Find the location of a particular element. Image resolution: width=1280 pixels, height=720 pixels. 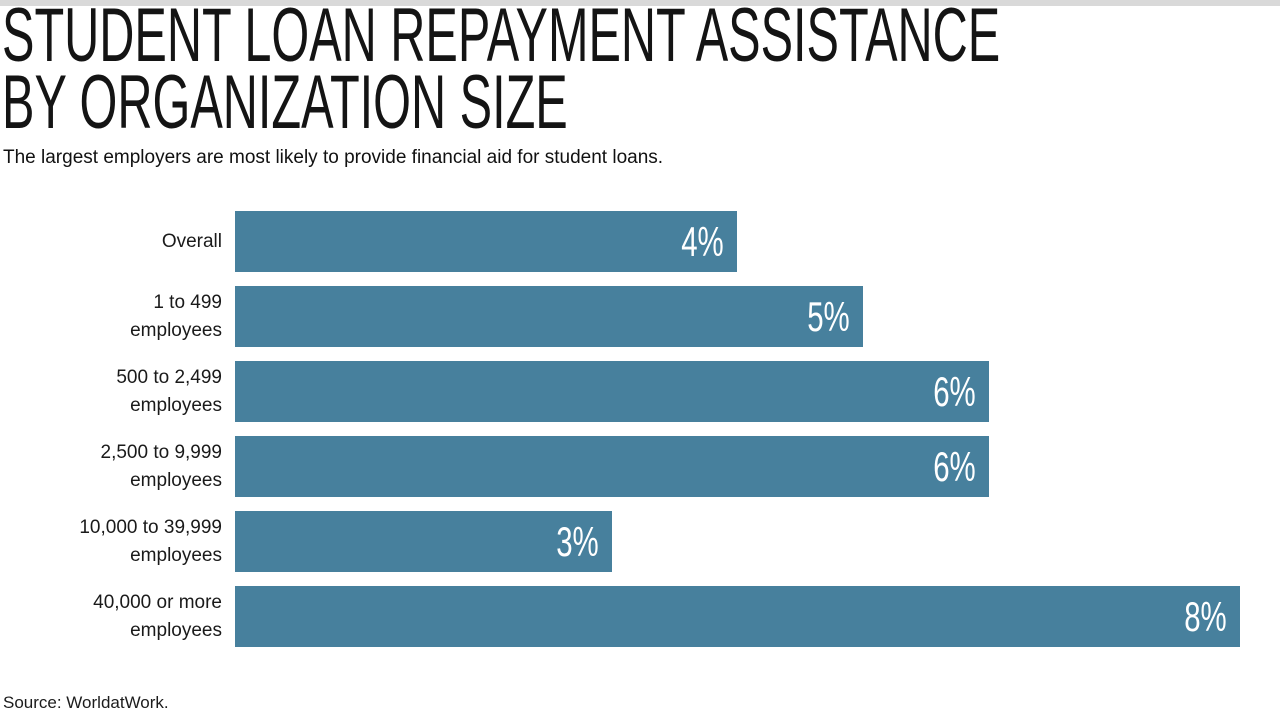

bar: 8% is located at coordinates (737, 616).